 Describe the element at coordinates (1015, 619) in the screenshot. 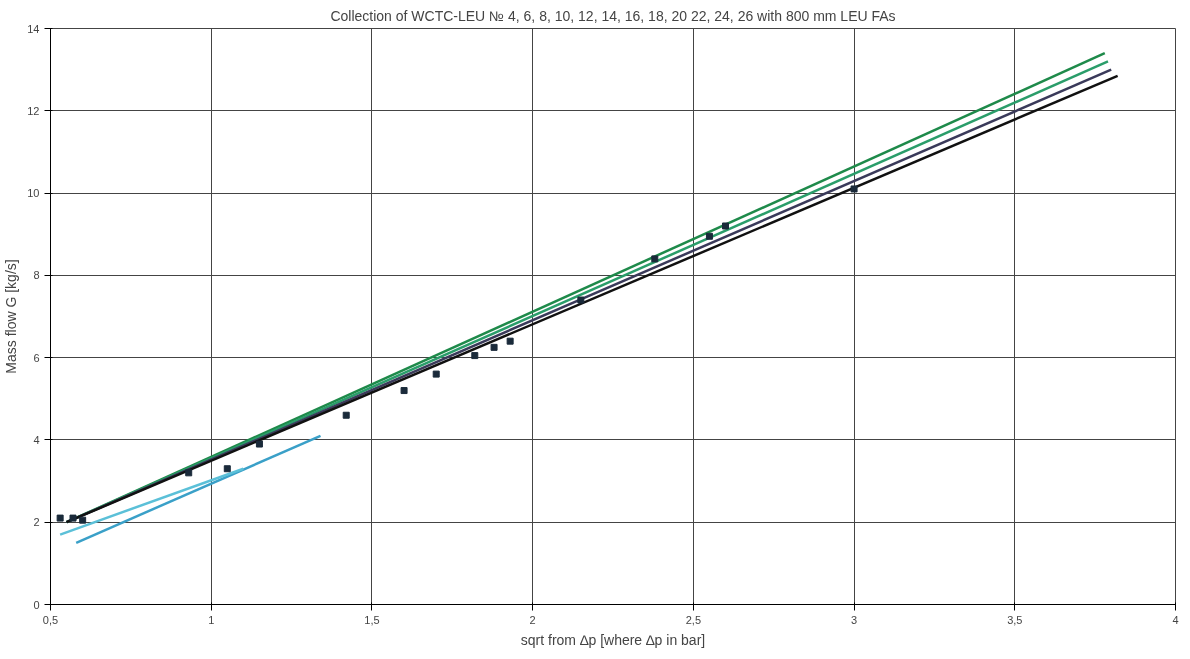

I see `x-tick-label: 3,5` at that location.